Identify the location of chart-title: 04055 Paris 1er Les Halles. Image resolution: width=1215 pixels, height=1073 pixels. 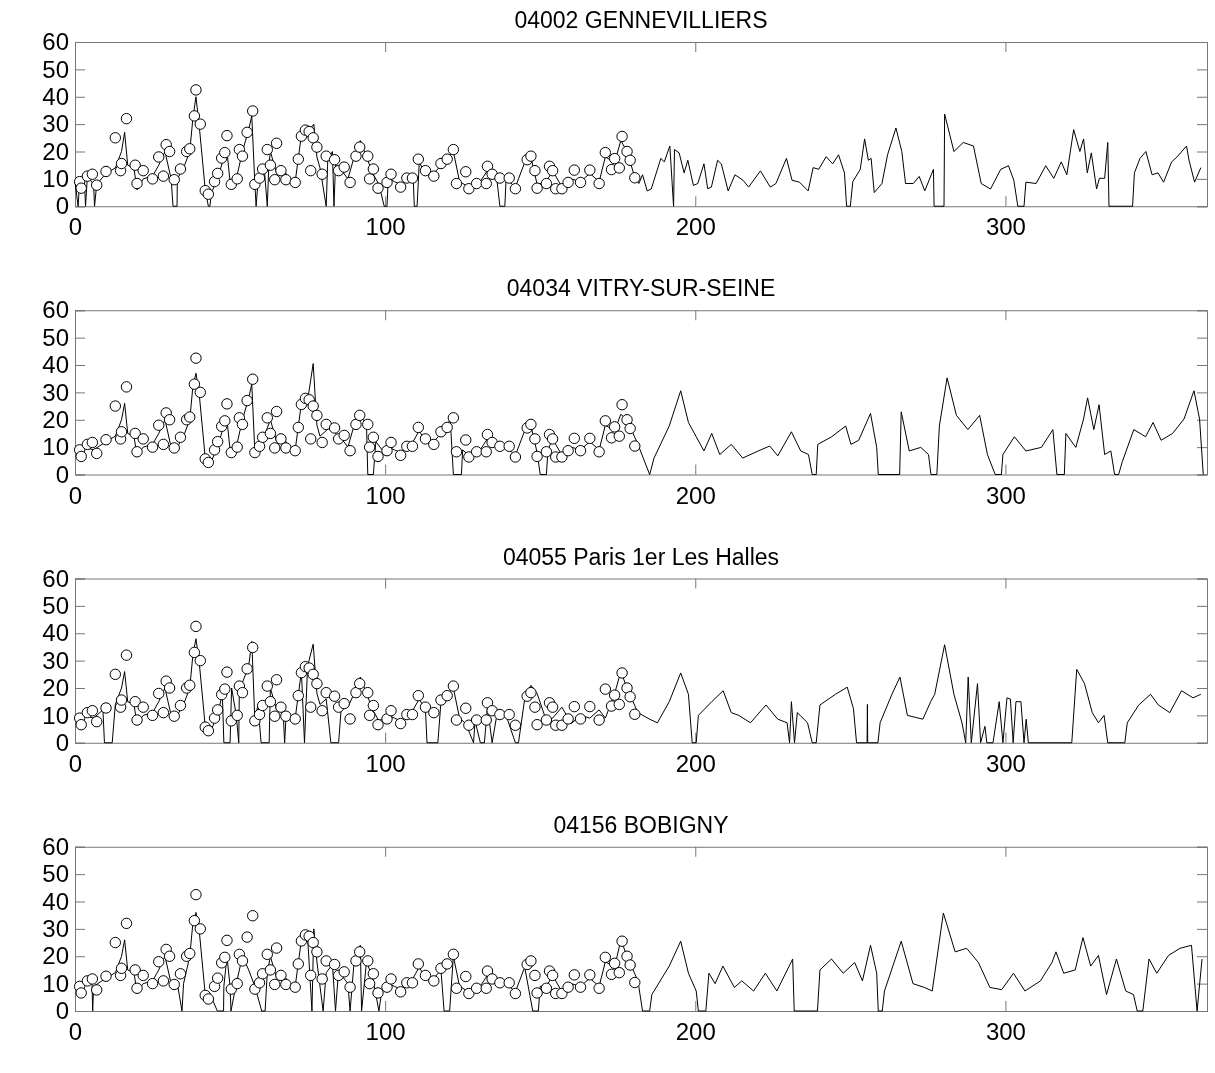
(641, 556).